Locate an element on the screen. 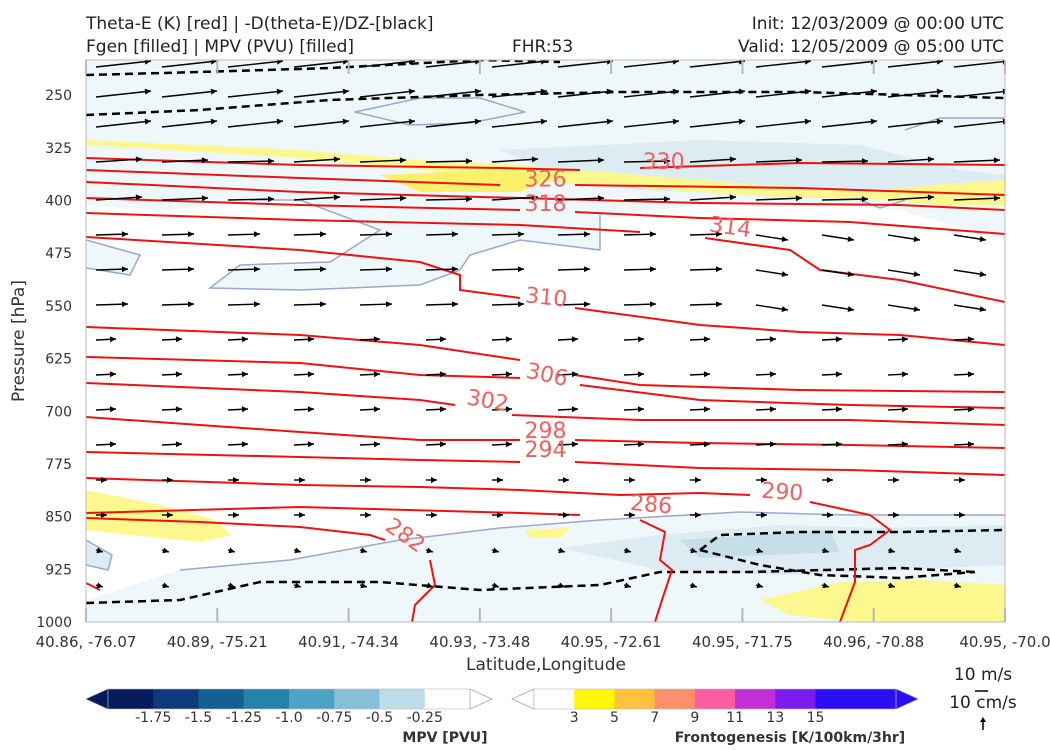 The image size is (1050, 750). theta-e-label: 314 is located at coordinates (730, 227).